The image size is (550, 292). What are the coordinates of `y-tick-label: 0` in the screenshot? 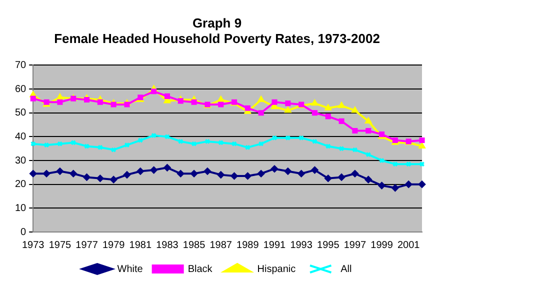 It's located at (23, 232).